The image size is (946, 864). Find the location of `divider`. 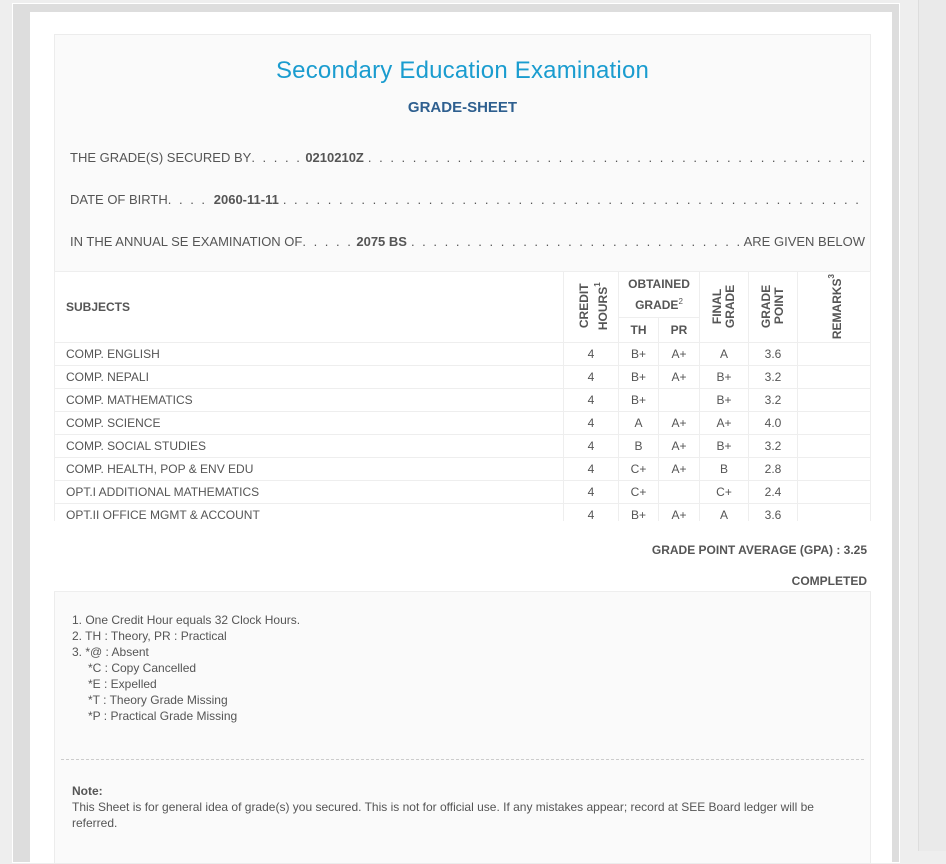

divider is located at coordinates (462, 759).